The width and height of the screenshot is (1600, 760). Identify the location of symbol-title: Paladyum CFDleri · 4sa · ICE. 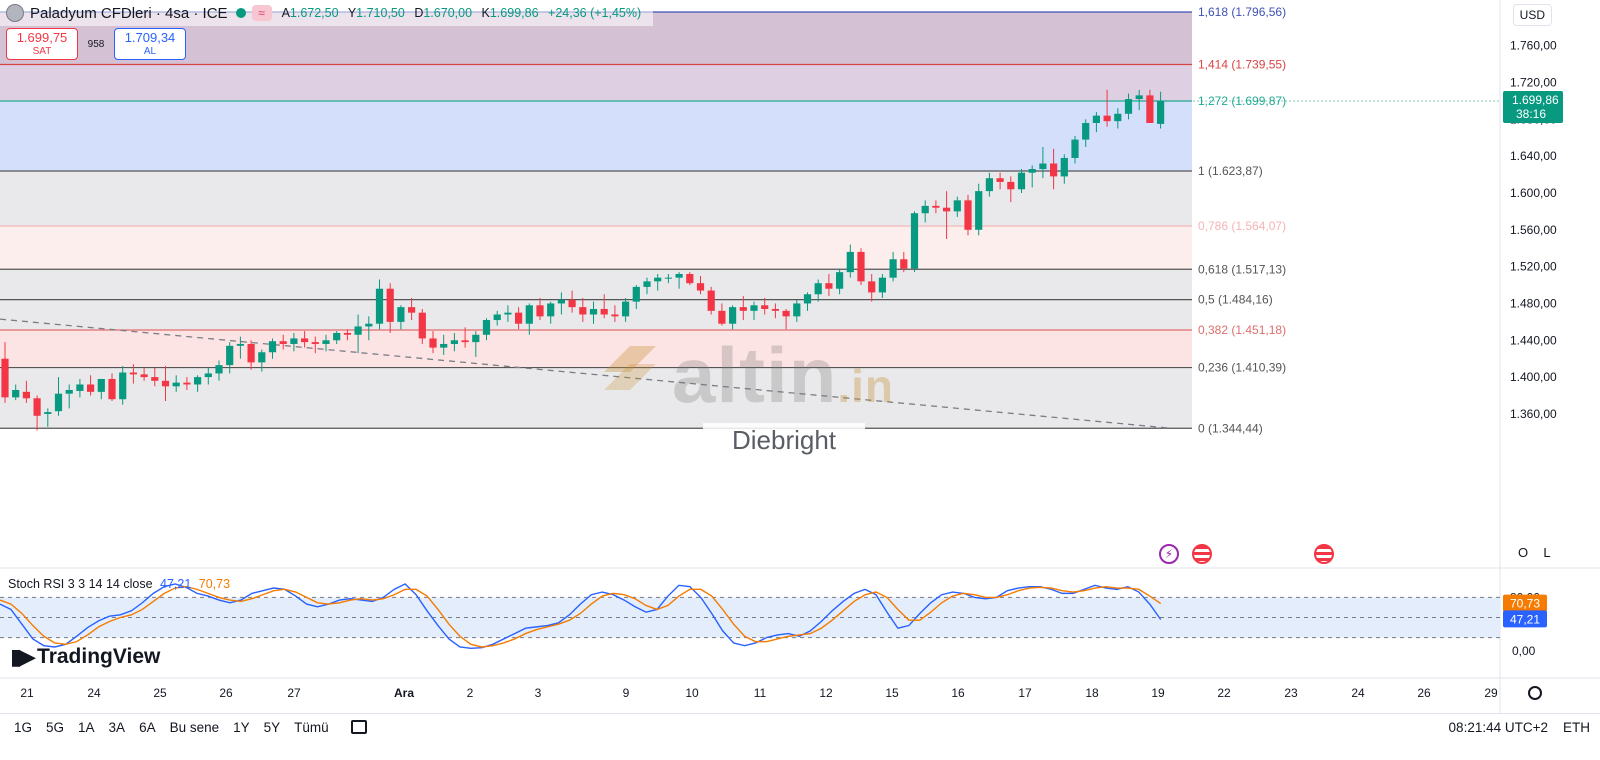
(129, 13).